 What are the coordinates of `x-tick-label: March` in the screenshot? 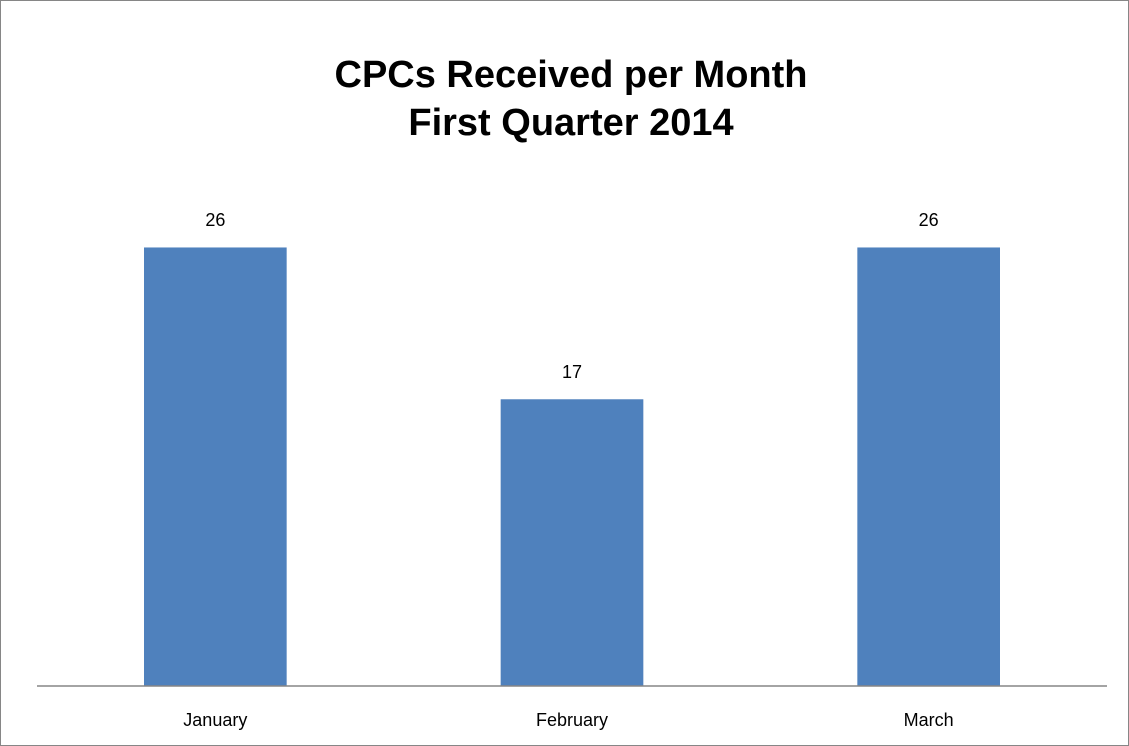 It's located at (929, 720).